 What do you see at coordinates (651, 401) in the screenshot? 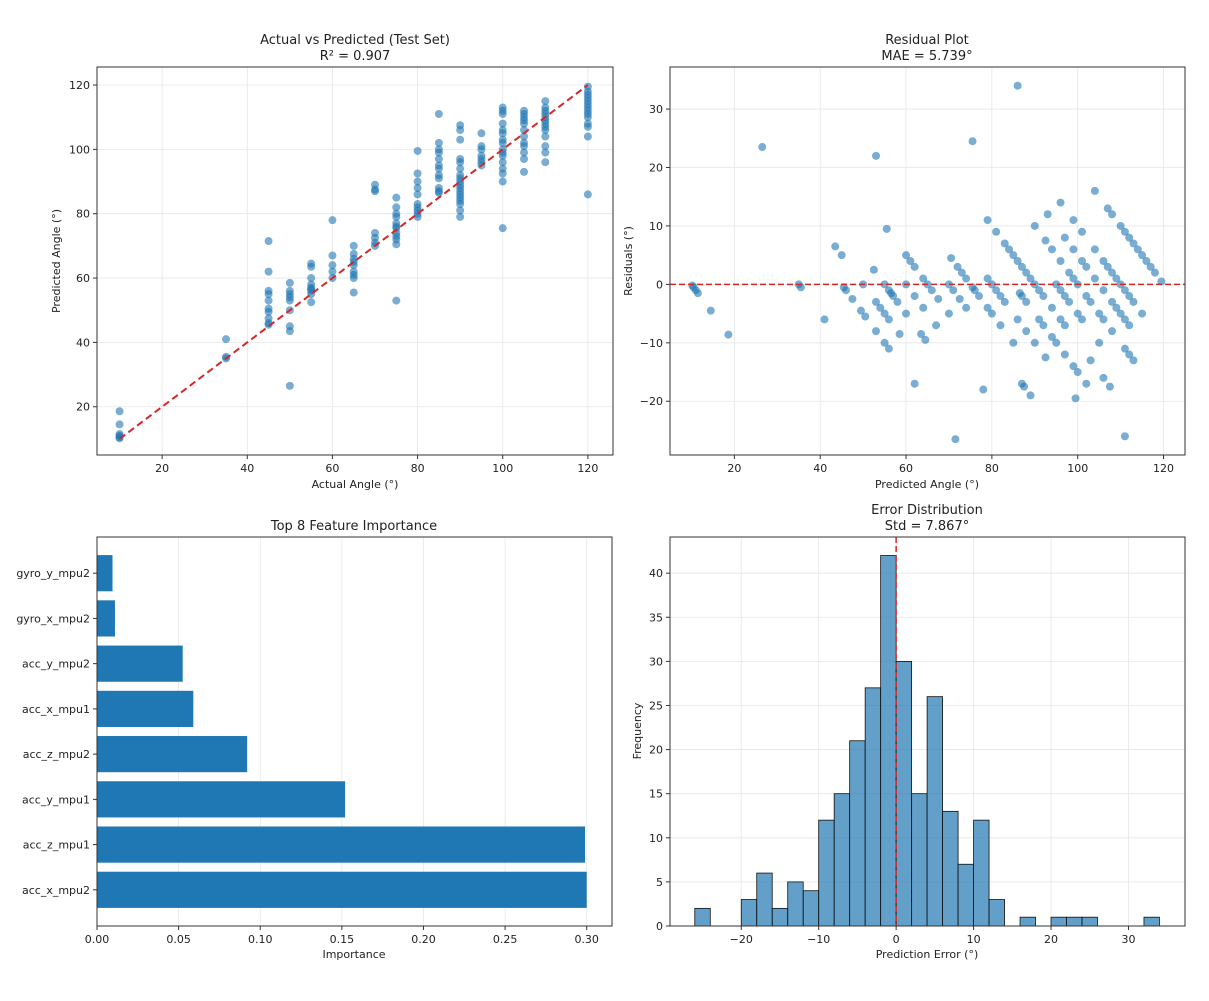
I see `y-tick-label: −20` at bounding box center [651, 401].